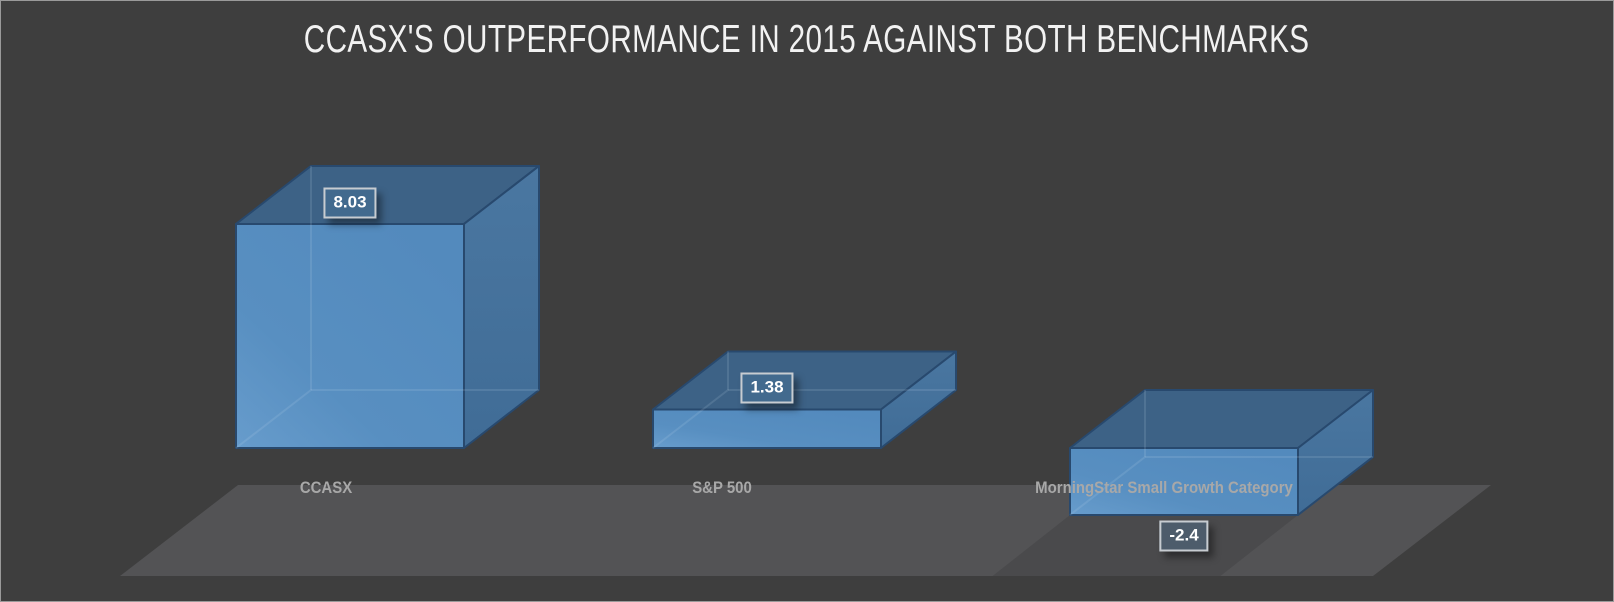  I want to click on data-label-morningstar: -2.4, so click(1184, 536).